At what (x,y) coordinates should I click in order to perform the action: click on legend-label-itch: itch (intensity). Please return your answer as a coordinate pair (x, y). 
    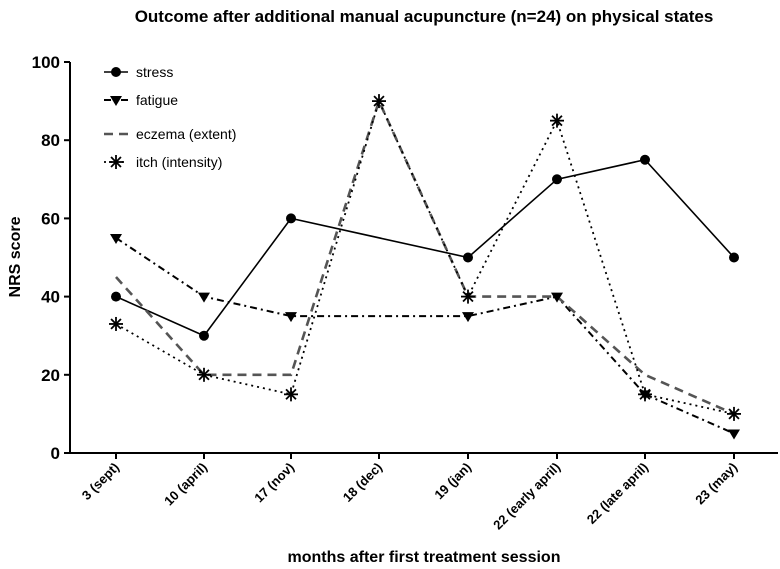
    Looking at the image, I should click on (179, 162).